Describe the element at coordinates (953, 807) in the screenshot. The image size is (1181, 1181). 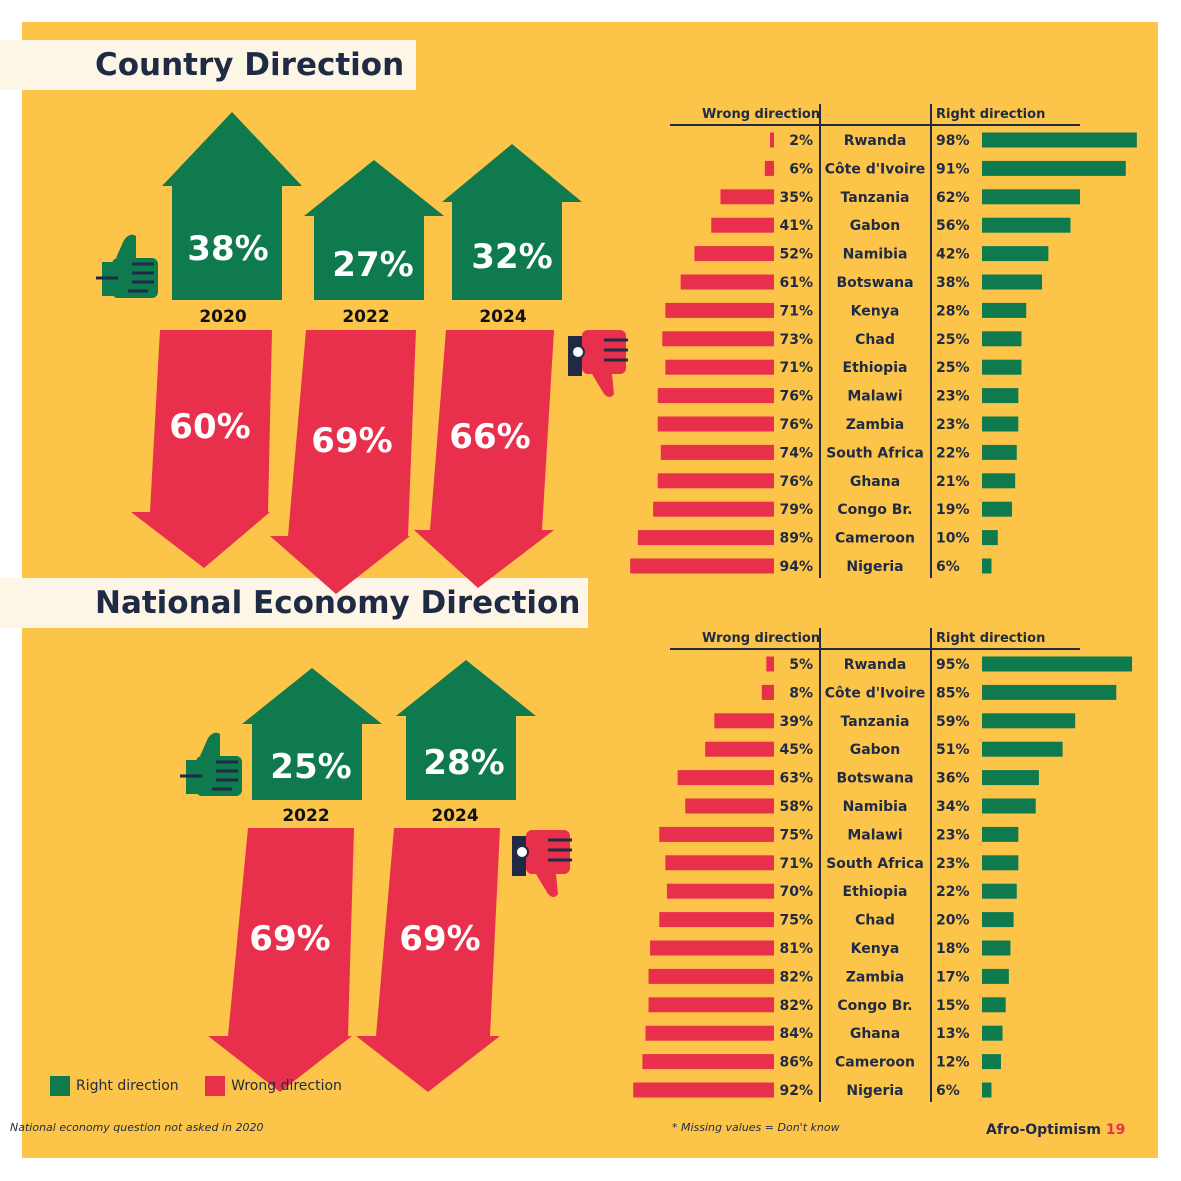
I see `table2-right-value: 34%` at that location.